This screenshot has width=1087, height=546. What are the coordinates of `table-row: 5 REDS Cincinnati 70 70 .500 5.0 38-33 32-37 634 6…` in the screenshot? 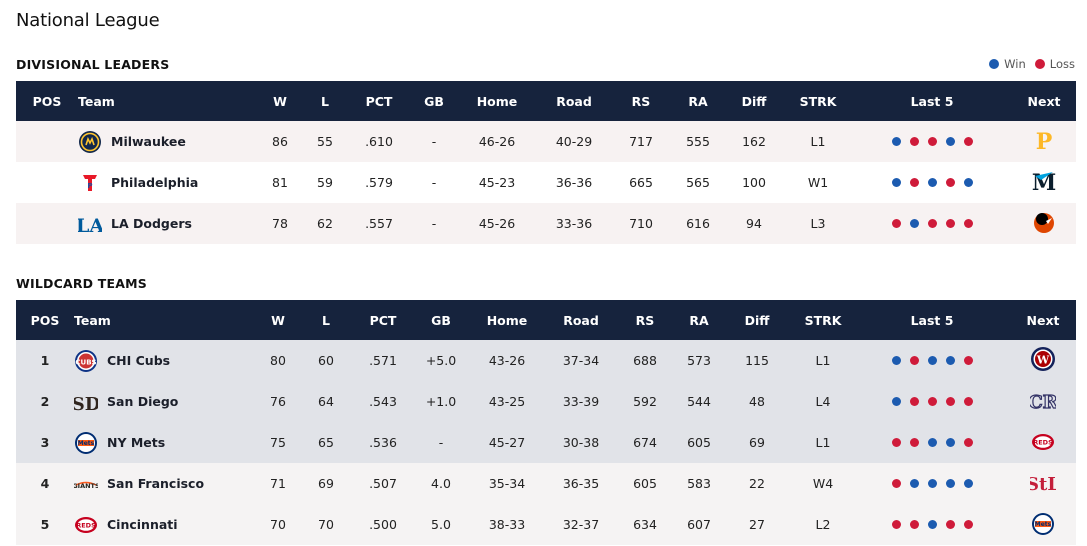 It's located at (546, 524).